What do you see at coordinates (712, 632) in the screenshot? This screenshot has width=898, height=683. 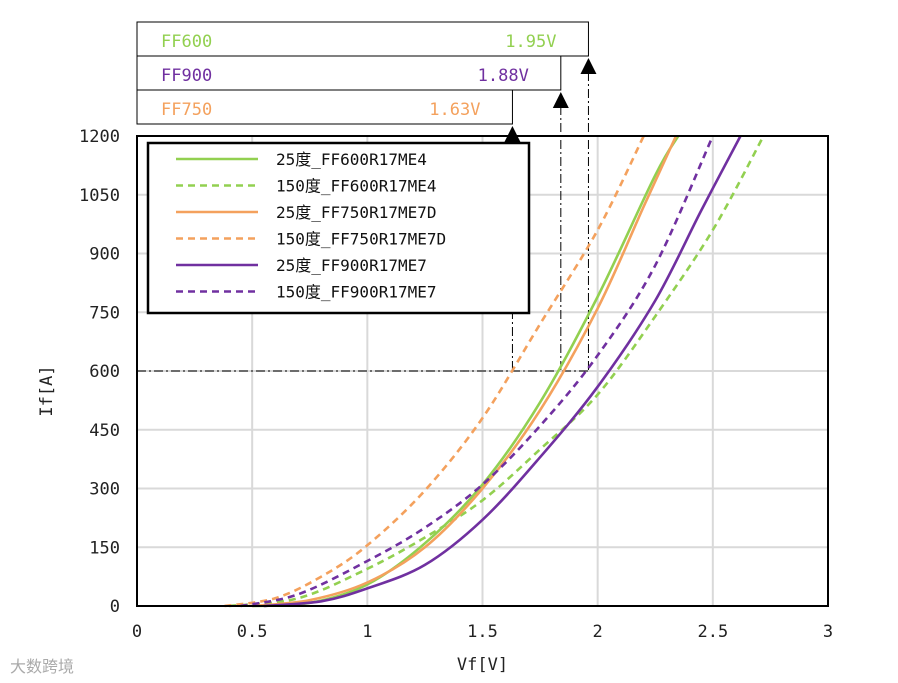 I see `x-tick-label: 2.5` at bounding box center [712, 632].